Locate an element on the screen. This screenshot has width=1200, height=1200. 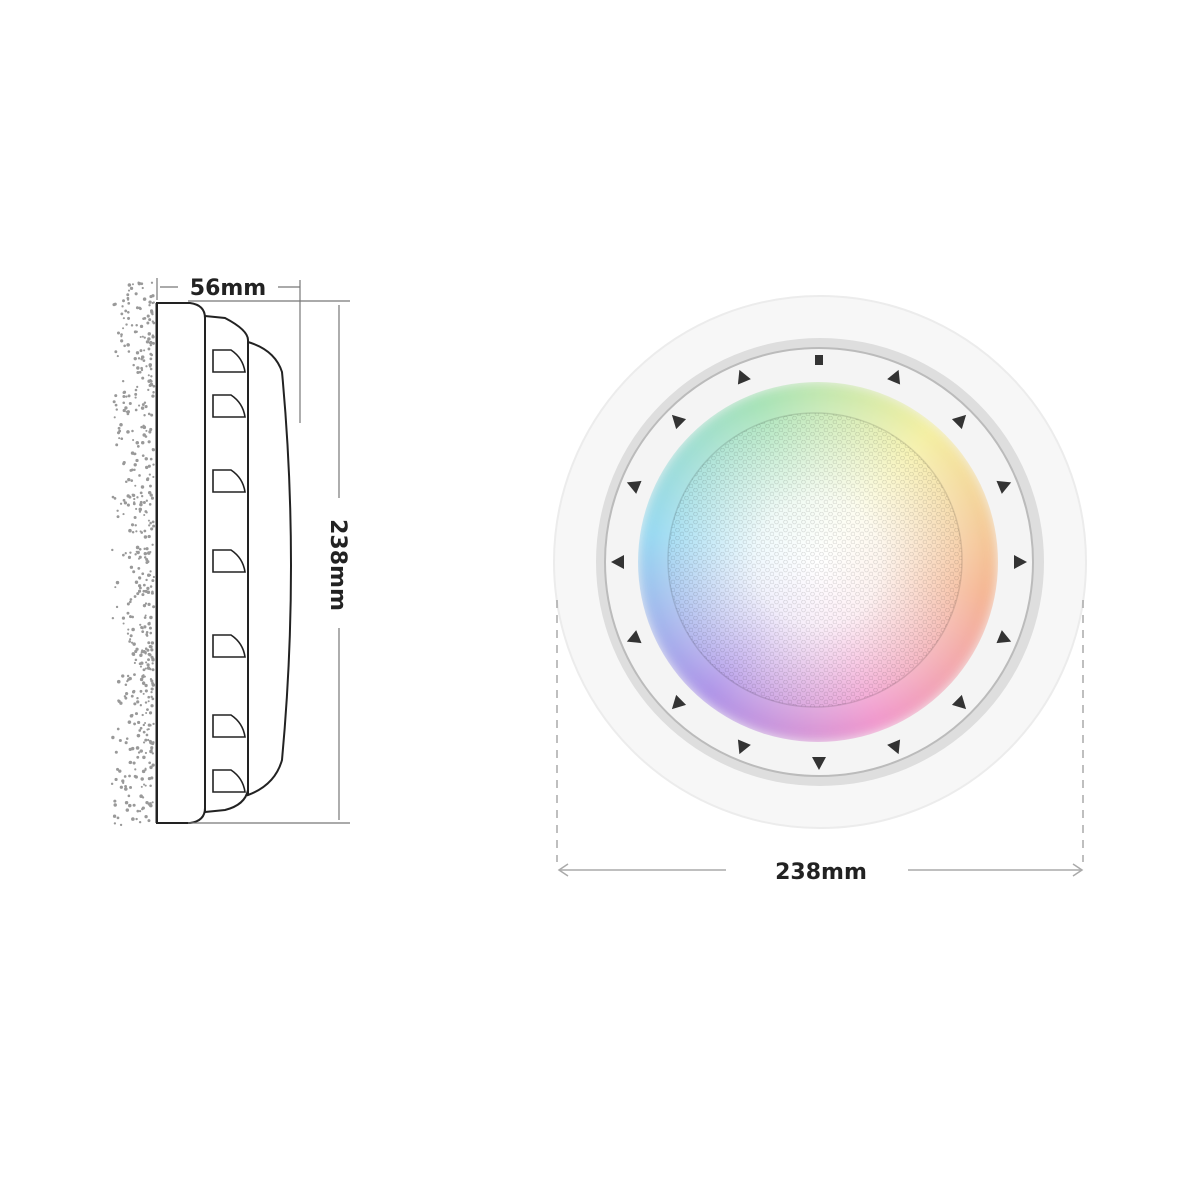
mounting-clips is located at coordinates (229, 571).